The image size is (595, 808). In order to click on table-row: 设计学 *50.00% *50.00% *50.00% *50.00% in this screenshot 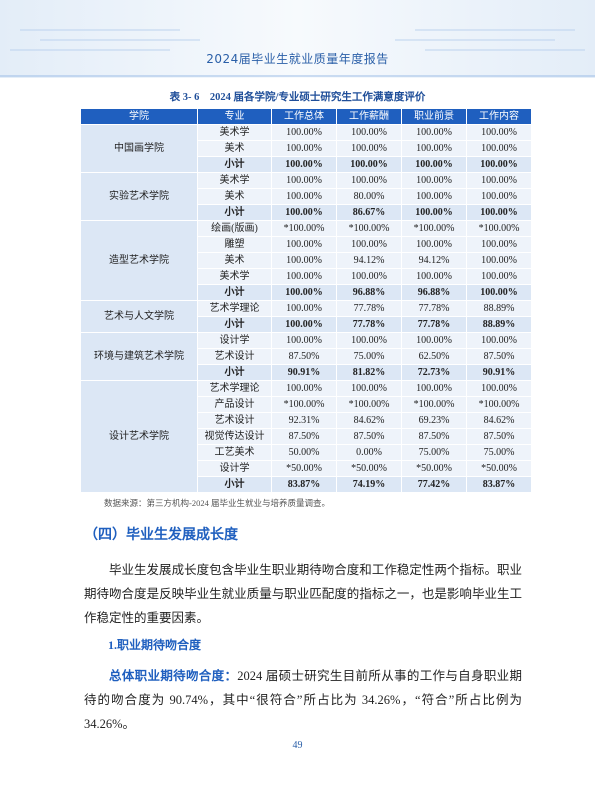, I will do `click(306, 468)`.